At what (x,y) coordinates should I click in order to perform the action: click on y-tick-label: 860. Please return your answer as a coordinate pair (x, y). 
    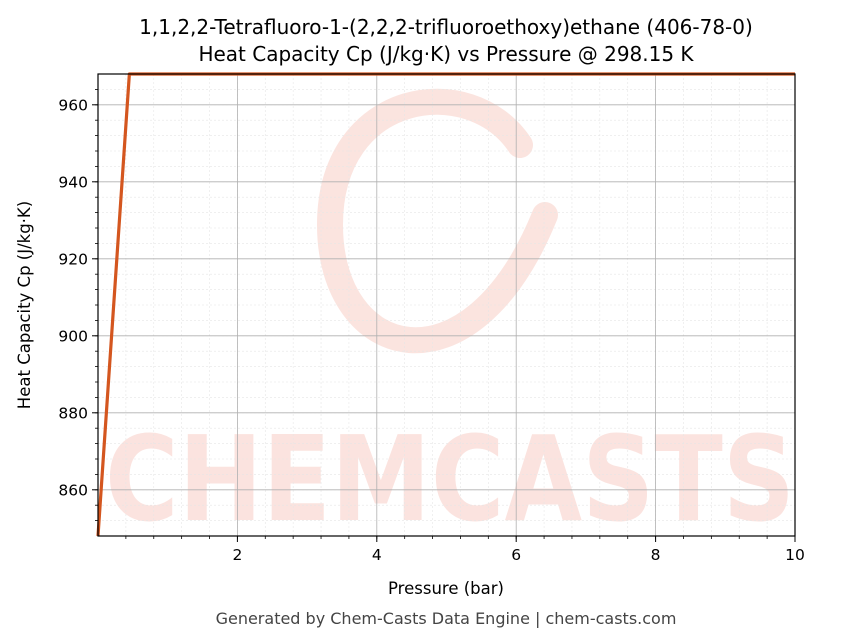
    Looking at the image, I should click on (73, 490).